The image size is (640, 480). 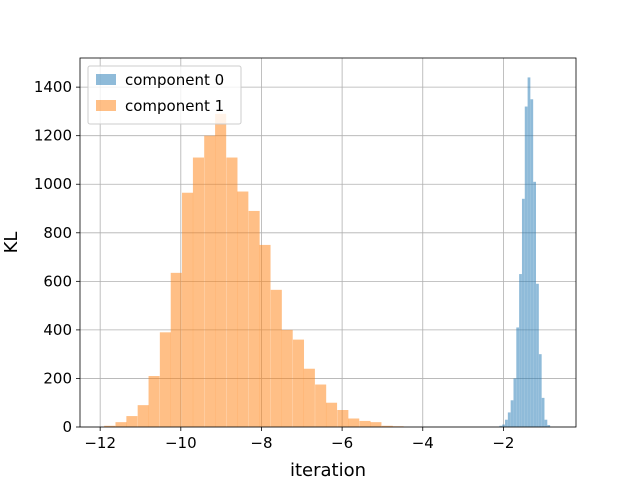 I want to click on legend: component 0 component 1, so click(x=164, y=95).